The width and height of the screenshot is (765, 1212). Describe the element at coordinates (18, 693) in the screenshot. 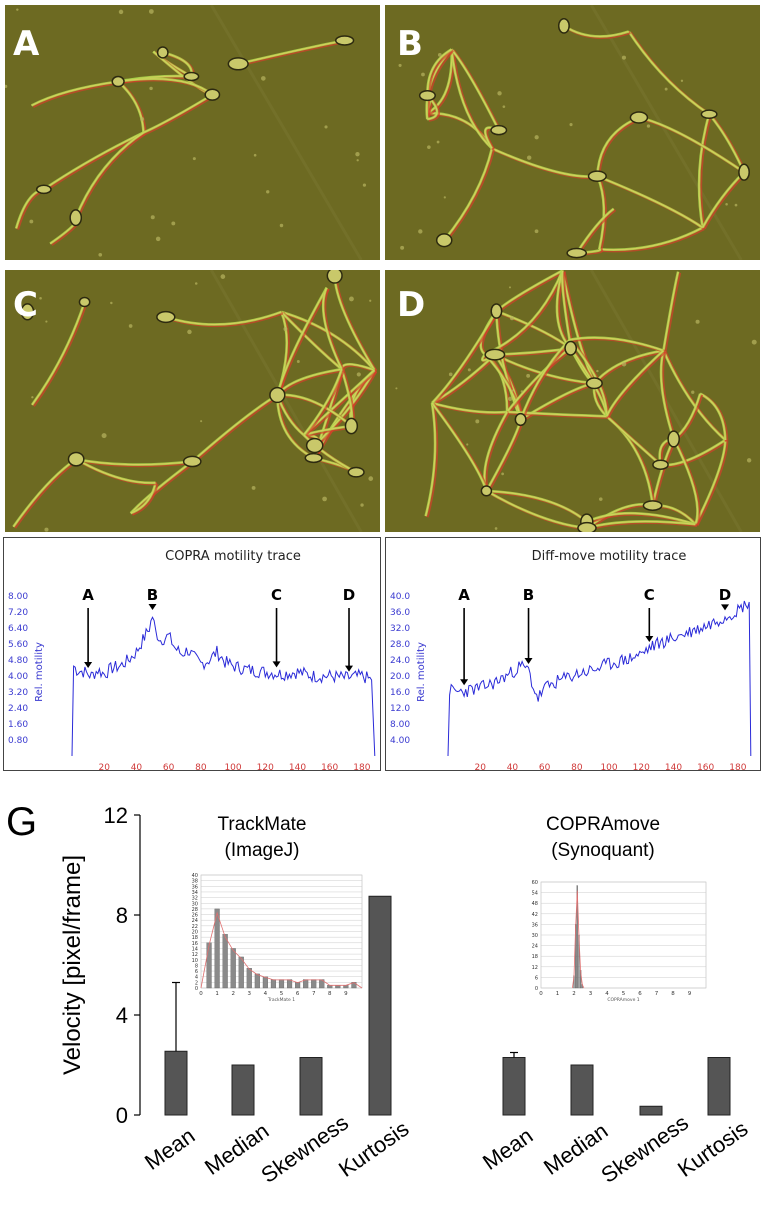

I see `y-tick-label: 3.20` at that location.